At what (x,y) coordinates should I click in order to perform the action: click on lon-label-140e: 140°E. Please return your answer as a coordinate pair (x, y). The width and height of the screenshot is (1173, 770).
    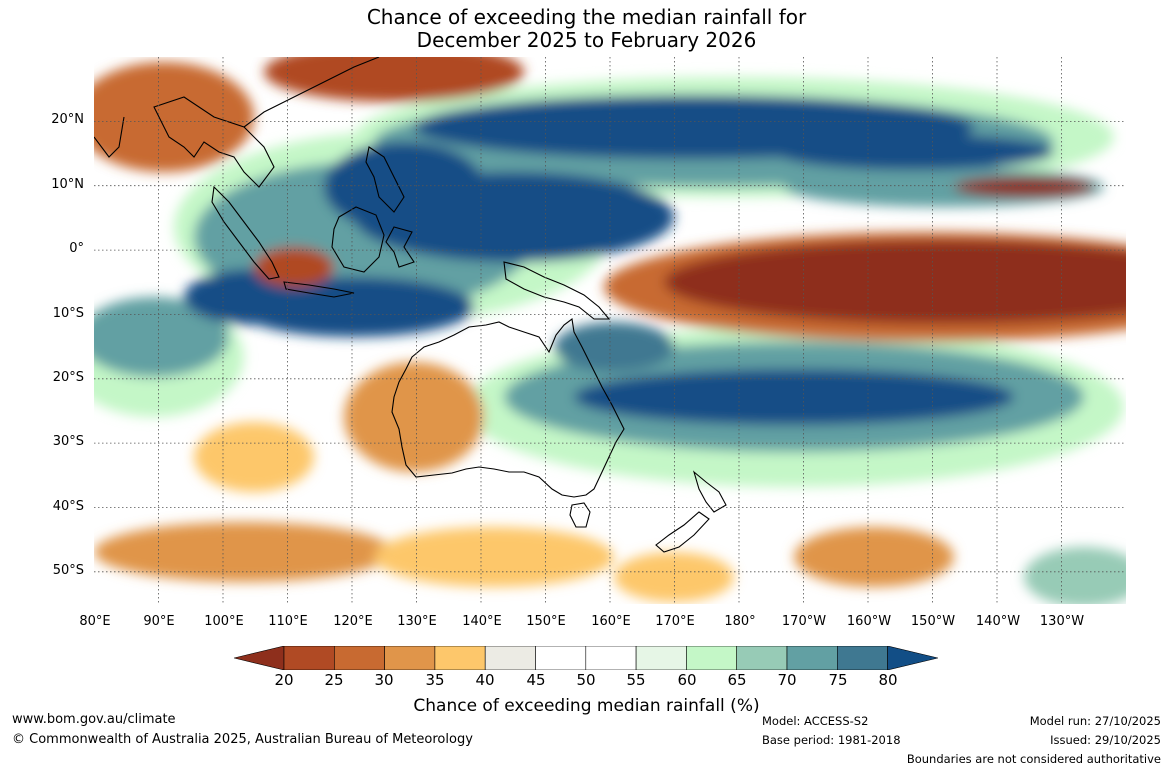
    Looking at the image, I should click on (482, 621).